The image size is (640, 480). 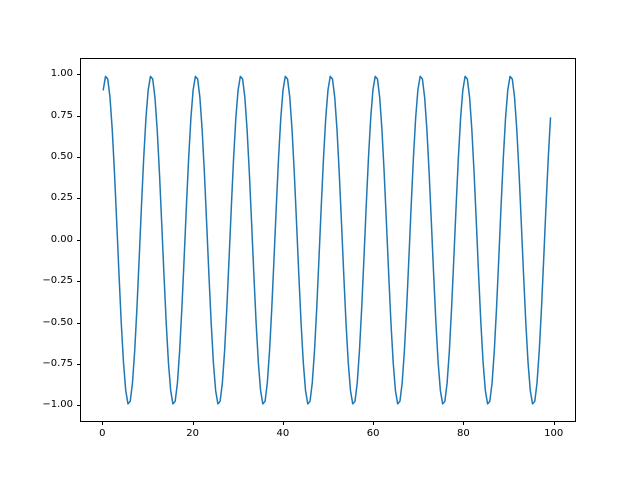 What do you see at coordinates (61, 198) in the screenshot?
I see `y-tick-label: 0.25` at bounding box center [61, 198].